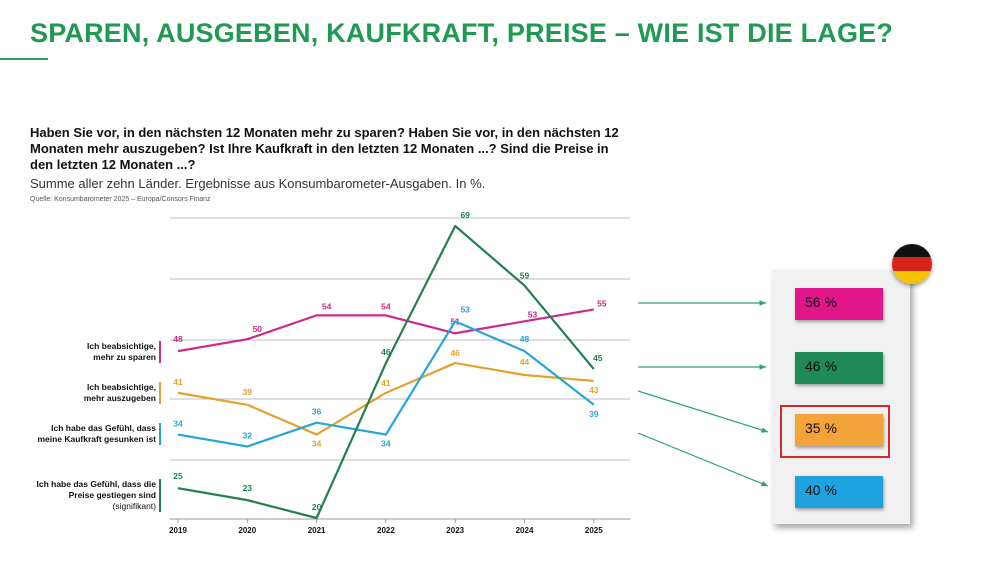 This screenshot has width=998, height=584. Describe the element at coordinates (525, 530) in the screenshot. I see `x-tick-label: 2024` at that location.